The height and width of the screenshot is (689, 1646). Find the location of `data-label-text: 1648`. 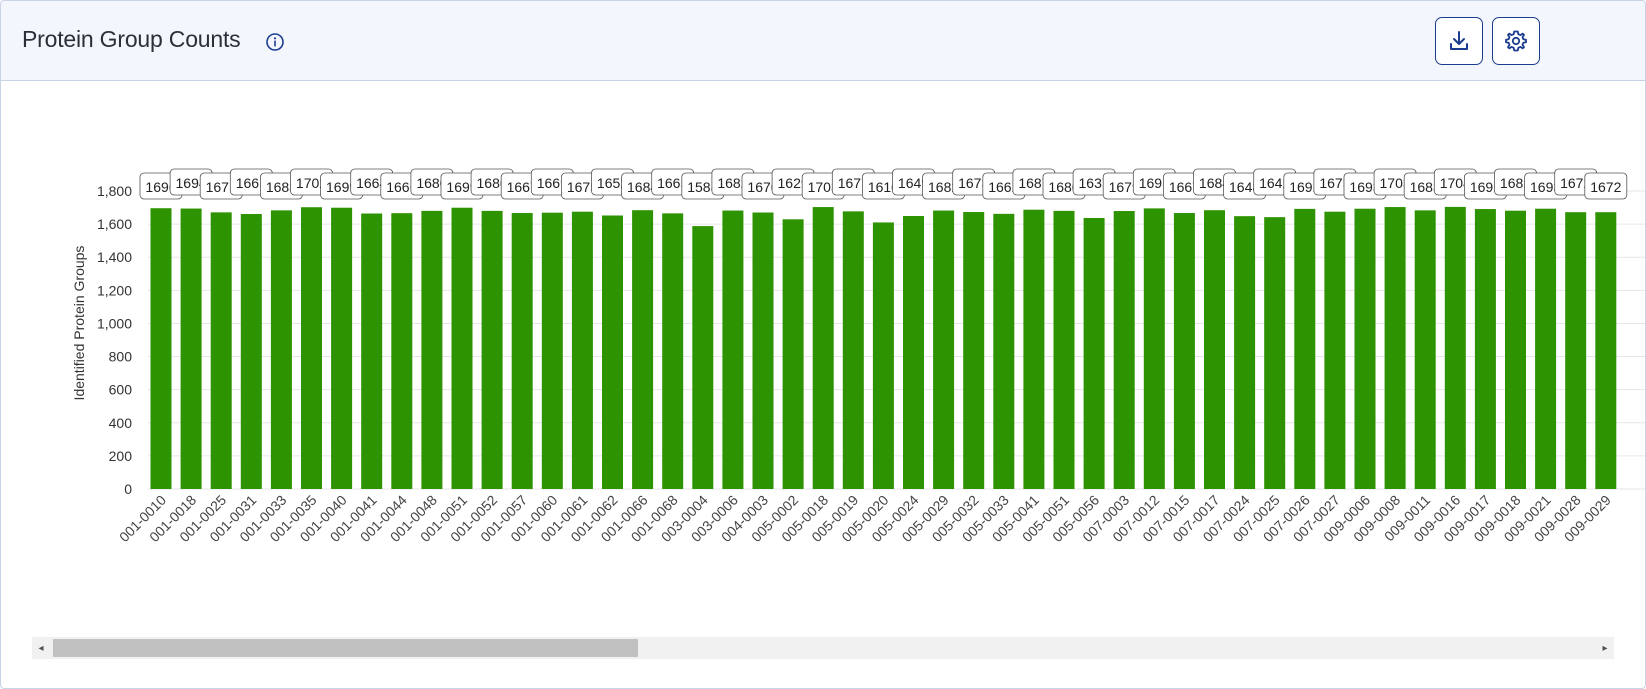

data-label-text: 1648 is located at coordinates (1244, 187).